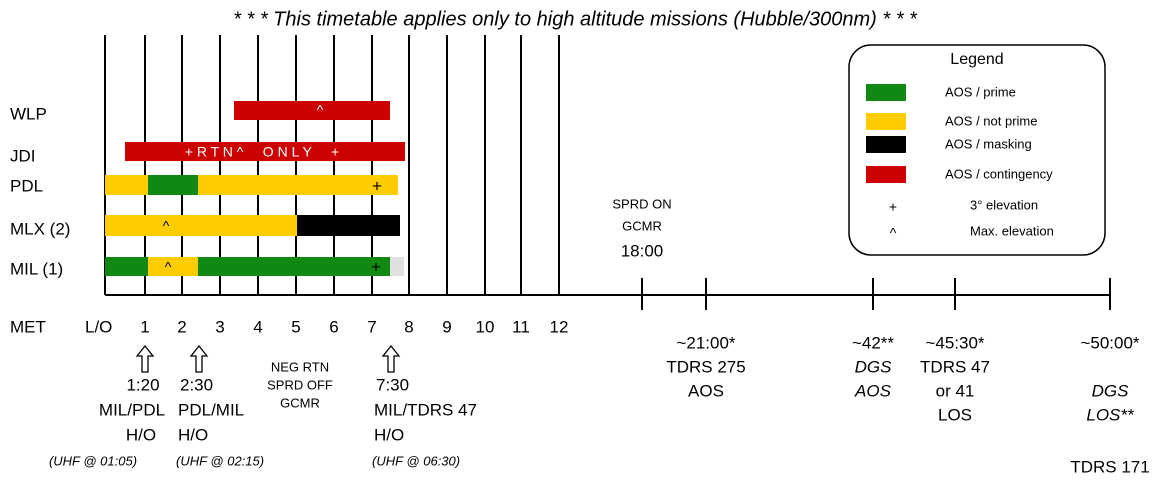  What do you see at coordinates (1109, 342) in the screenshot?
I see `event-time: ~50:00*` at bounding box center [1109, 342].